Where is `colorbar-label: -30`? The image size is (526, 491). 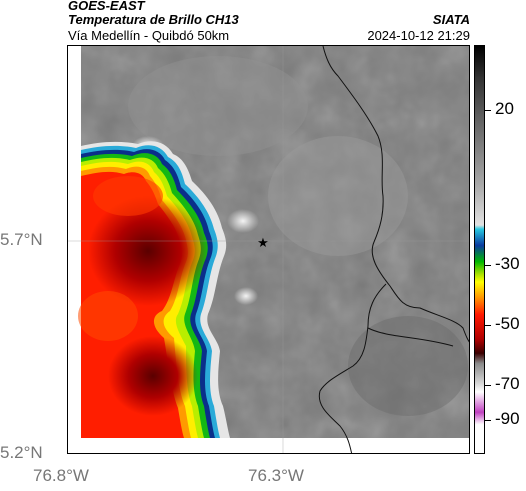 colorbar-label: -30 is located at coordinates (507, 263).